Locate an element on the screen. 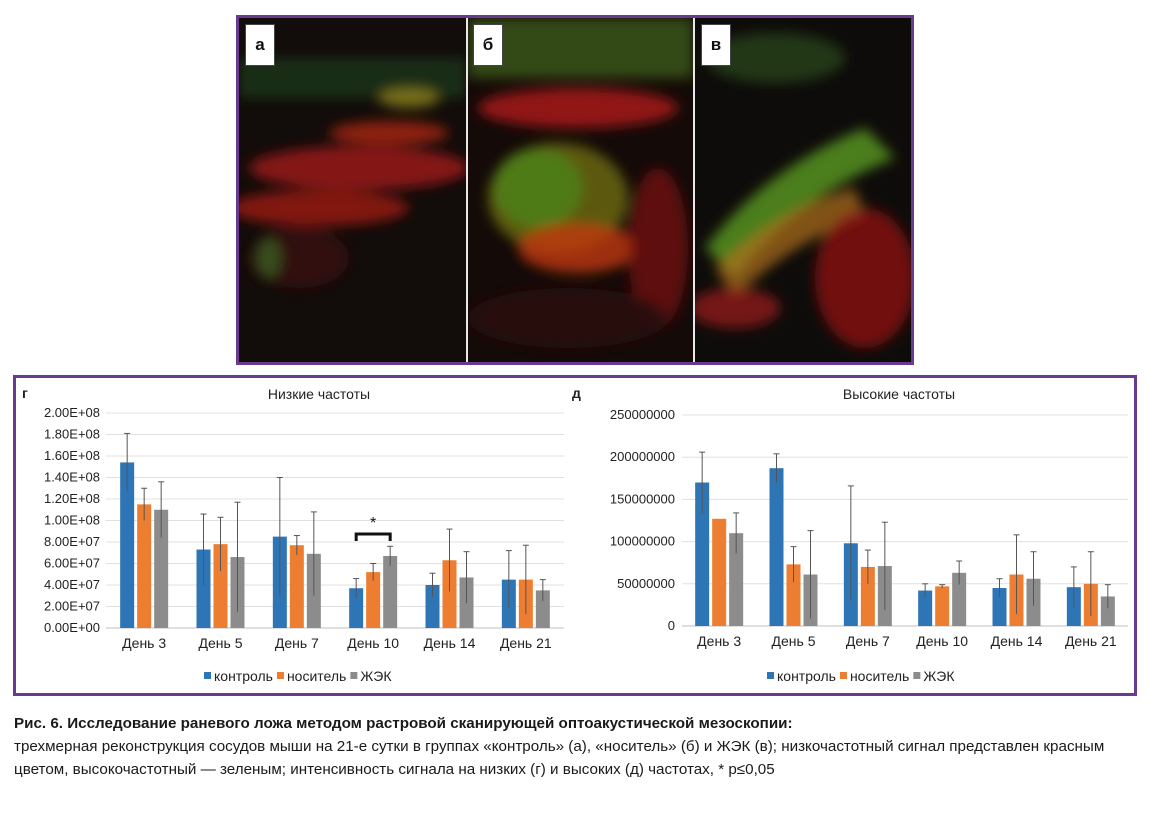  y-tick-label: 1.40E+08 is located at coordinates (72, 477).